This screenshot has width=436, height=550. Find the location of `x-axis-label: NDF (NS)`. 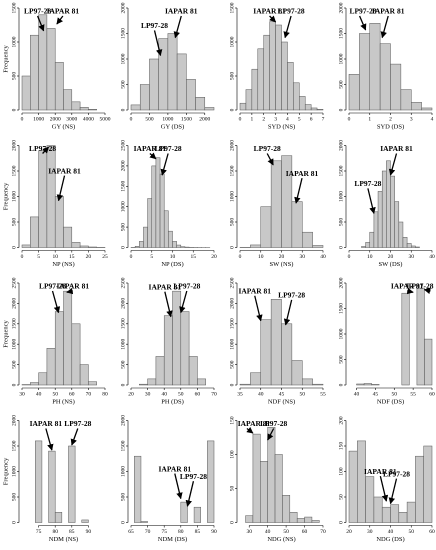

x-axis-label: NDF (NS) is located at coordinates (281, 401).